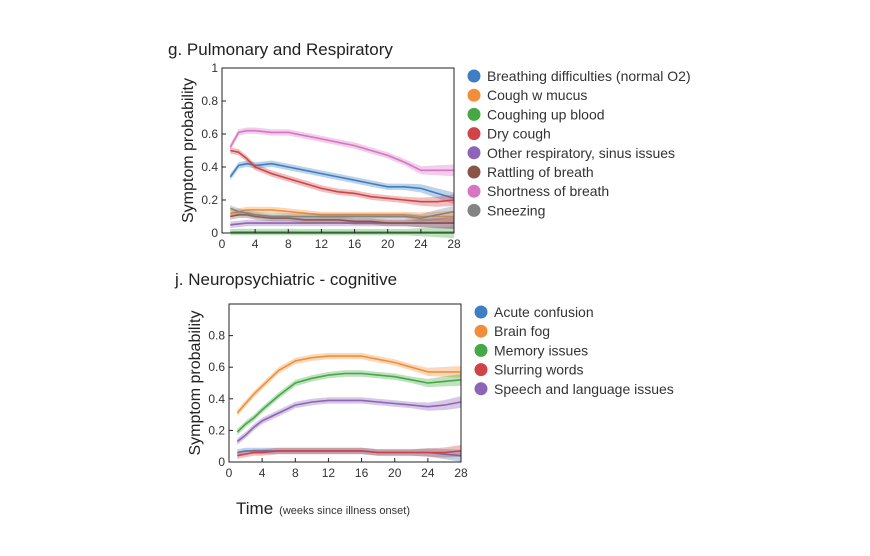  I want to click on legend-label-5: Other respiratory, sinus issues, so click(581, 153).